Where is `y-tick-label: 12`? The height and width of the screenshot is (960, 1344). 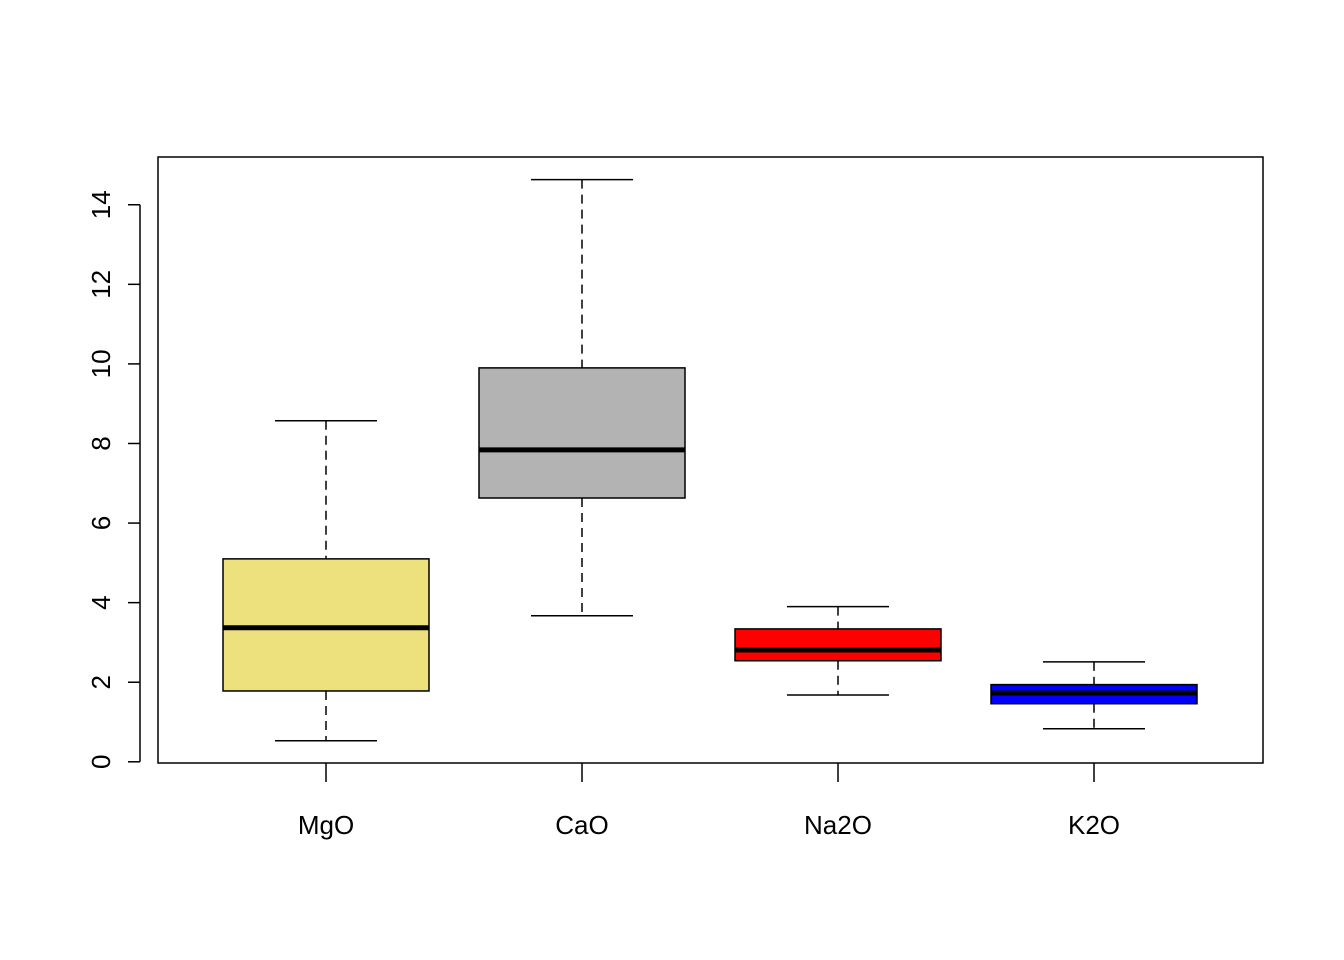 y-tick-label: 12 is located at coordinates (101, 284).